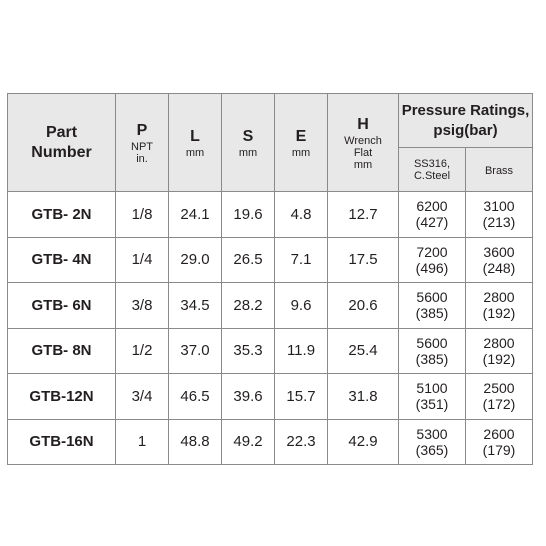  I want to click on header-brass-label: Brass, so click(499, 170).